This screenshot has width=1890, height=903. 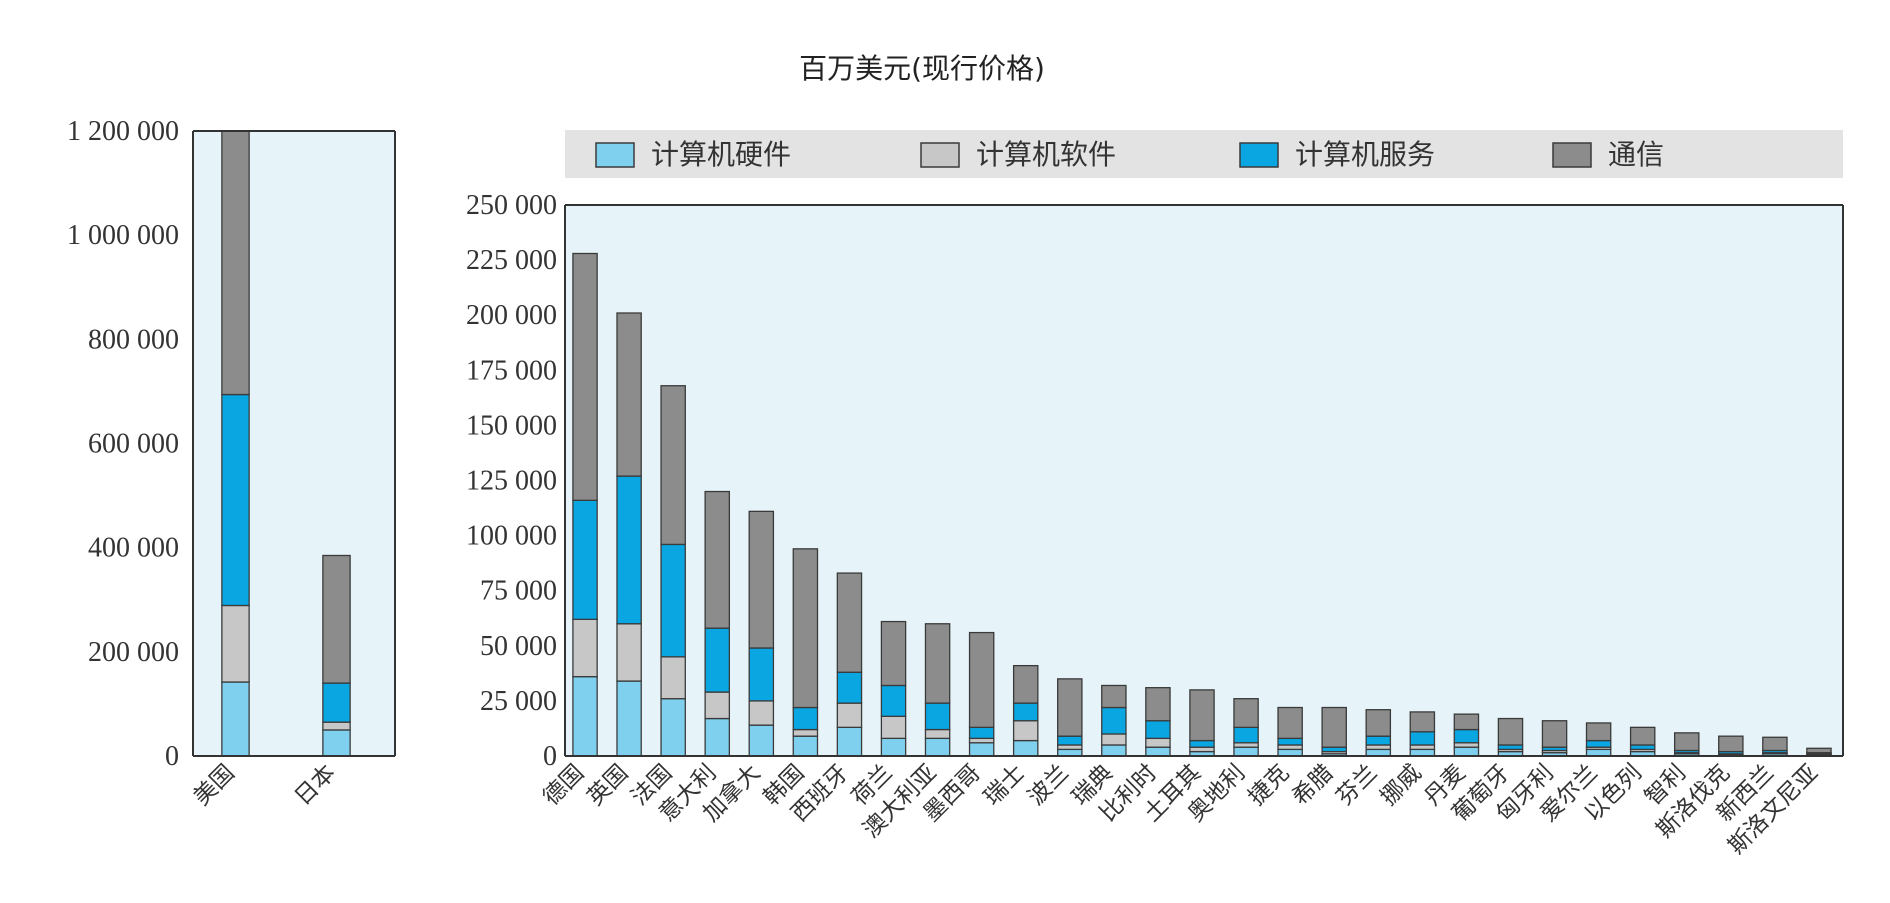 I want to click on y-tick-label: 1 200 000, so click(x=123, y=131).